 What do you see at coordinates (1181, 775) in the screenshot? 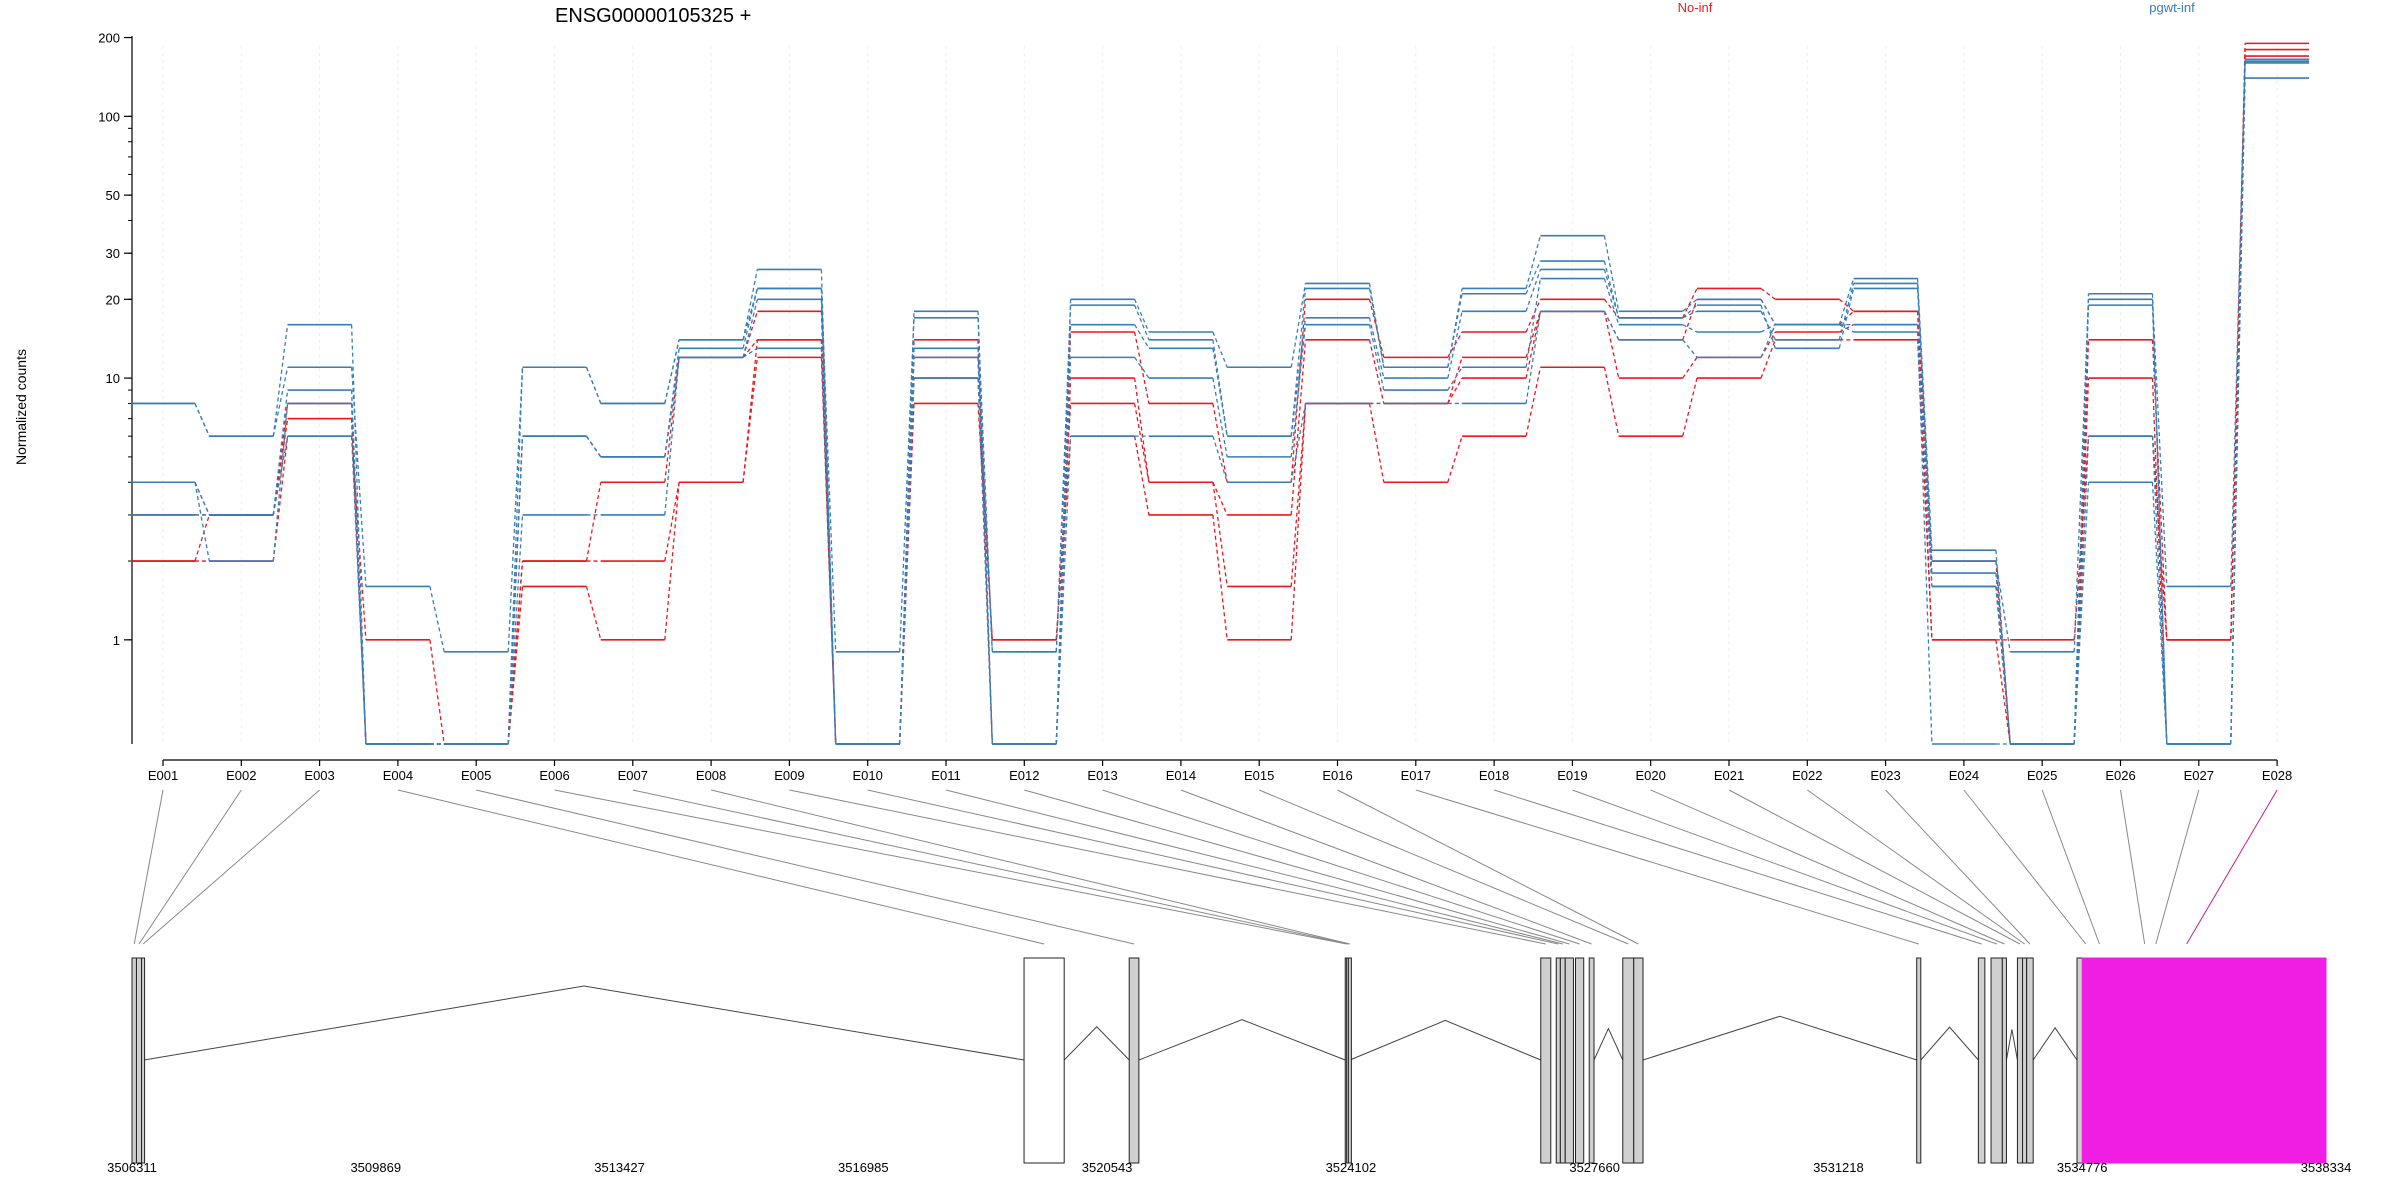
I see `x-tick-label-e014: E014` at bounding box center [1181, 775].